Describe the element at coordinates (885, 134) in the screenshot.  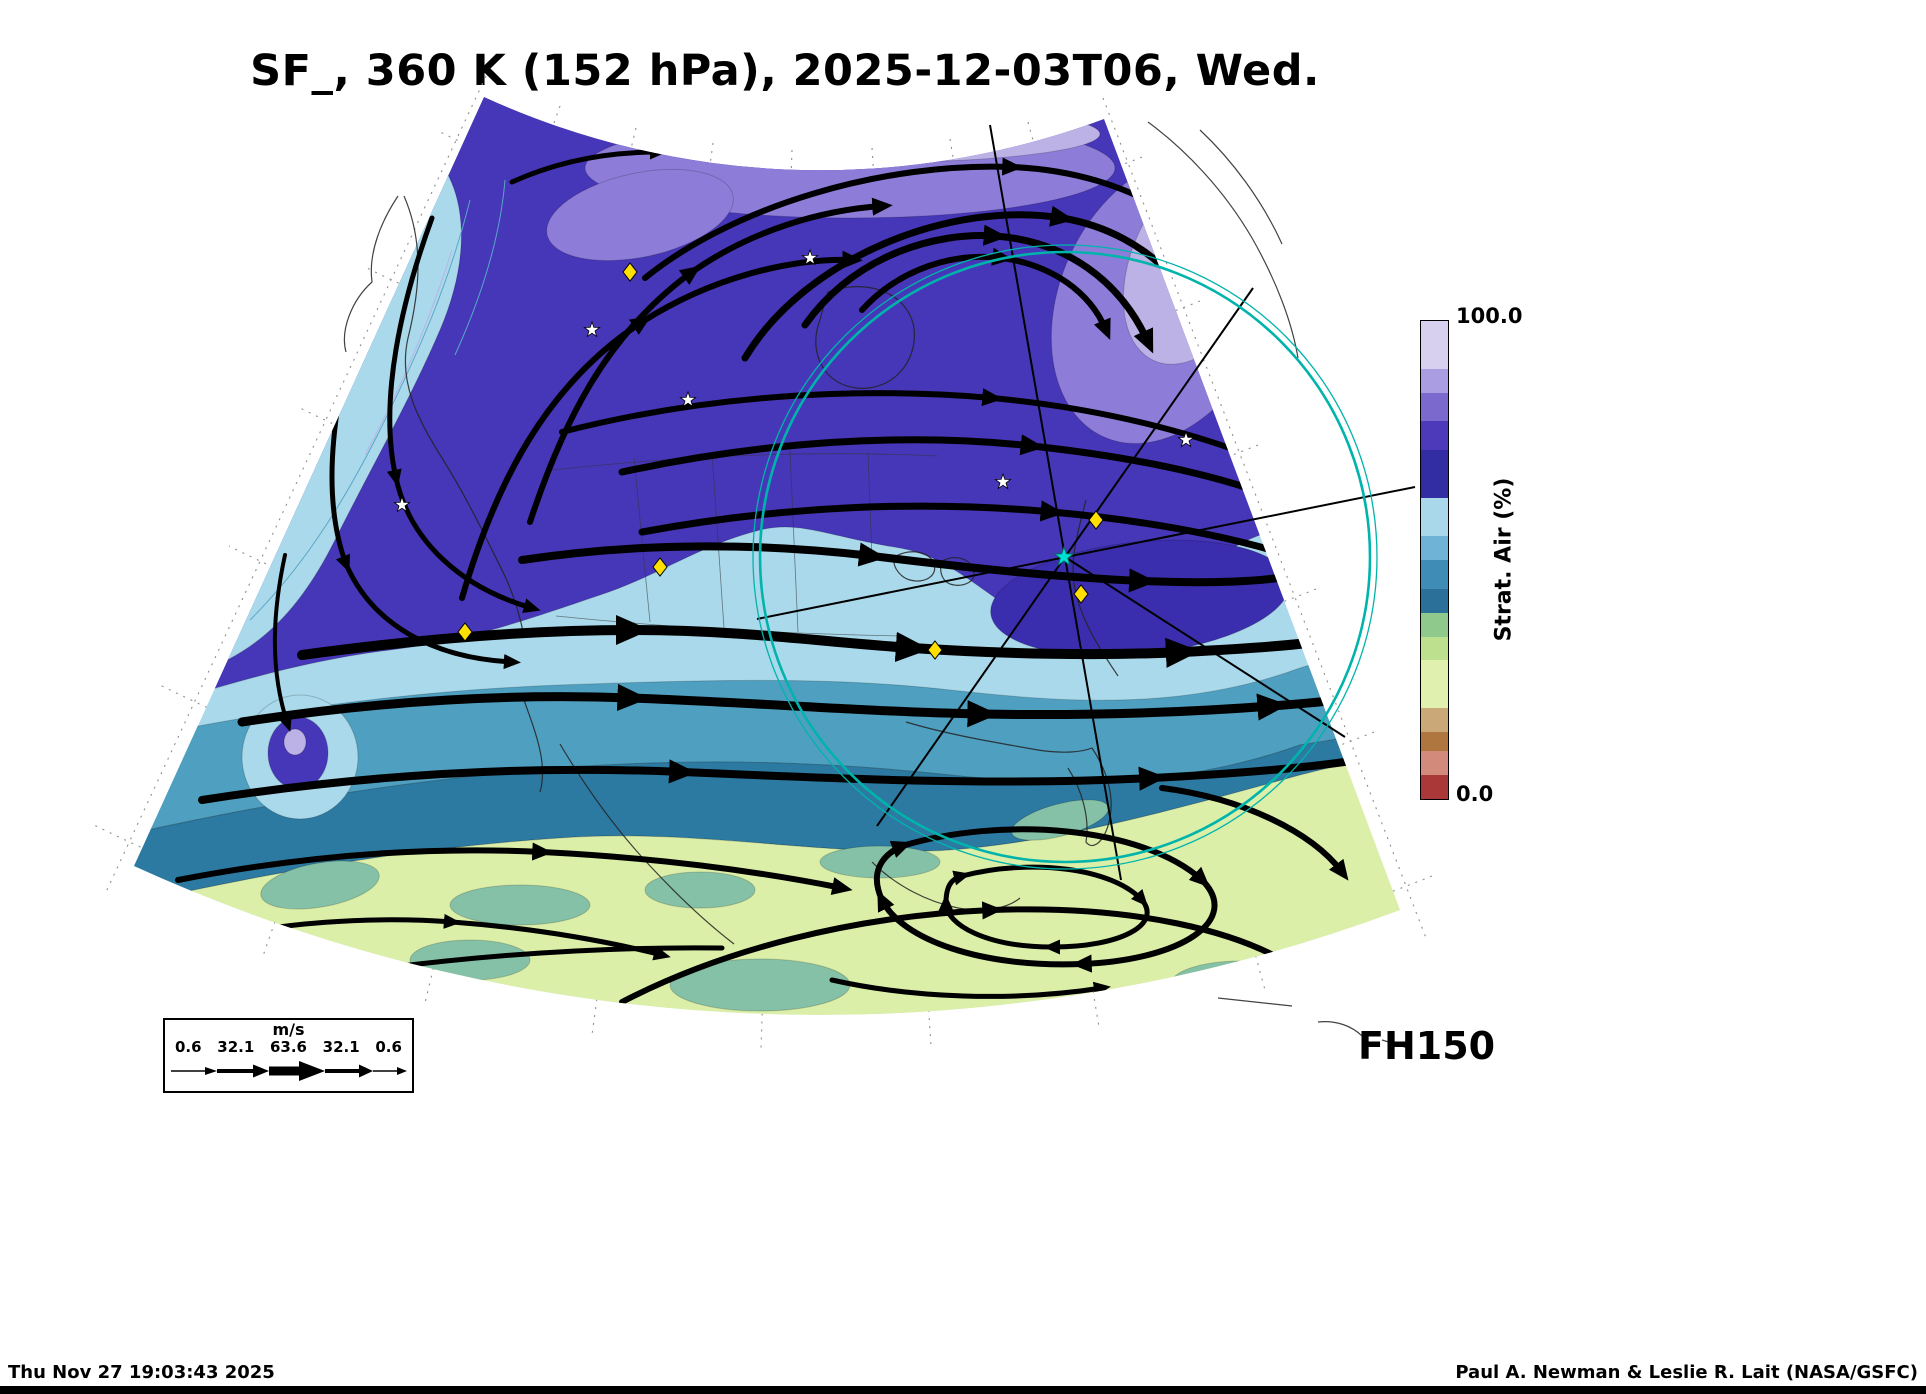
I see `fill-light-purple-accent` at that location.